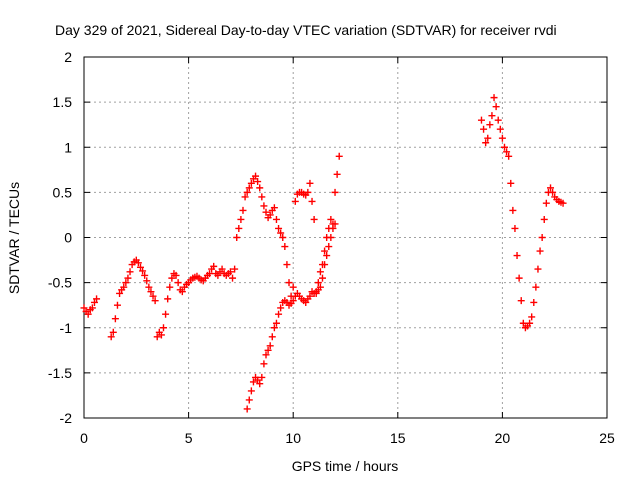 Image resolution: width=640 pixels, height=480 pixels. Describe the element at coordinates (293, 438) in the screenshot. I see `x-tick-label: 10` at that location.